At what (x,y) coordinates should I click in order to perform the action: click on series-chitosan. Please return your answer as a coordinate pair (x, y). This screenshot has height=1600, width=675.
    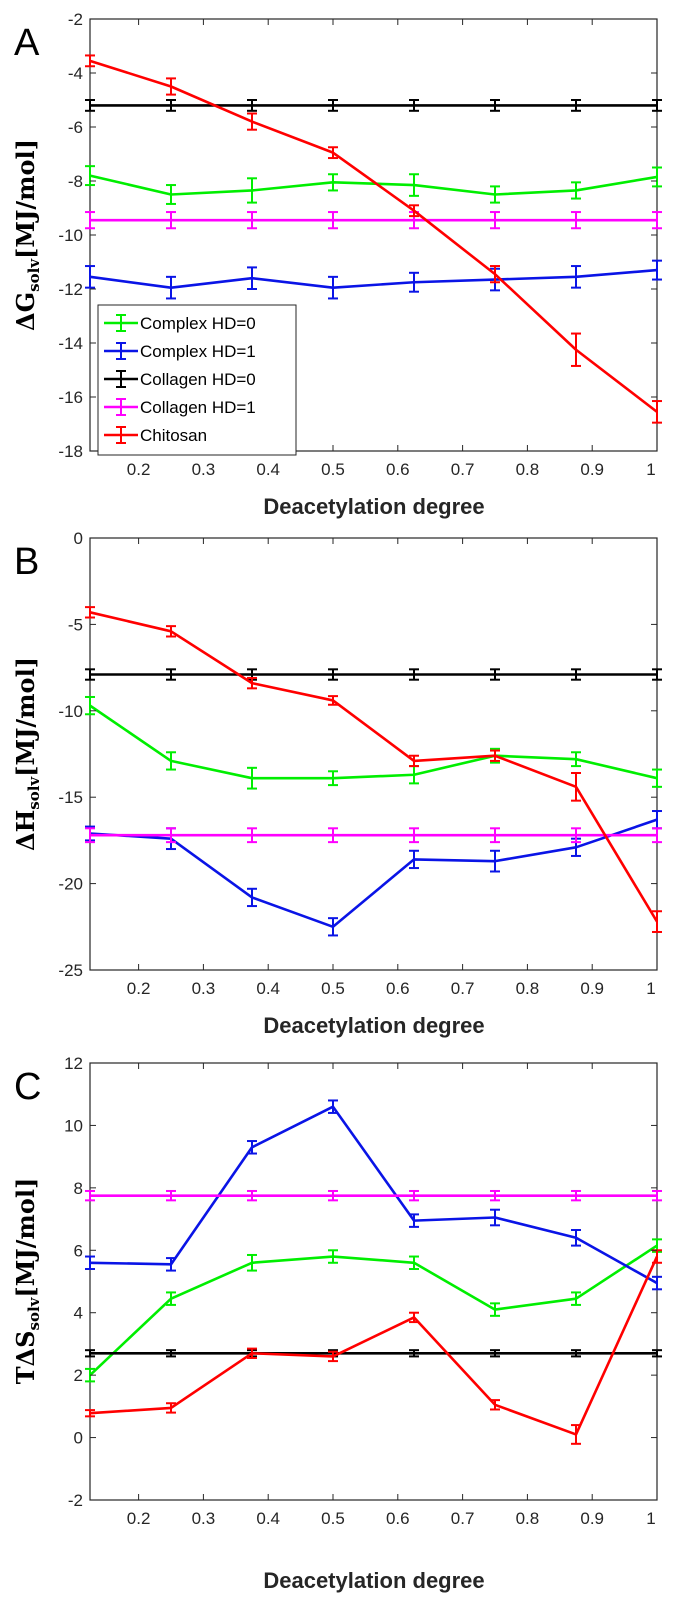
    Looking at the image, I should click on (373, 1347).